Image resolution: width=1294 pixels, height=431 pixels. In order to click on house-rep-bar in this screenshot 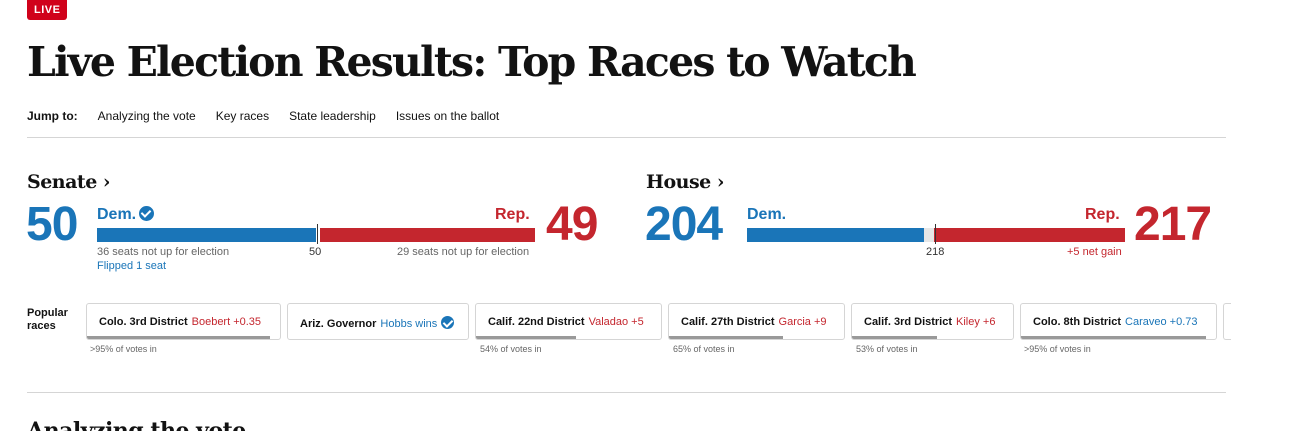, I will do `click(1029, 235)`.